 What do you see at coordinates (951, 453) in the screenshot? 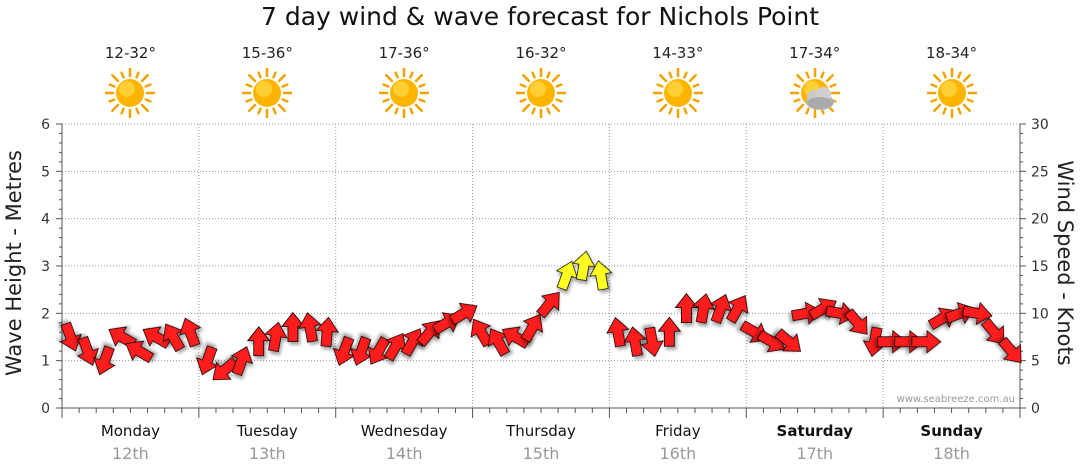
I see `date-label: 18th` at bounding box center [951, 453].